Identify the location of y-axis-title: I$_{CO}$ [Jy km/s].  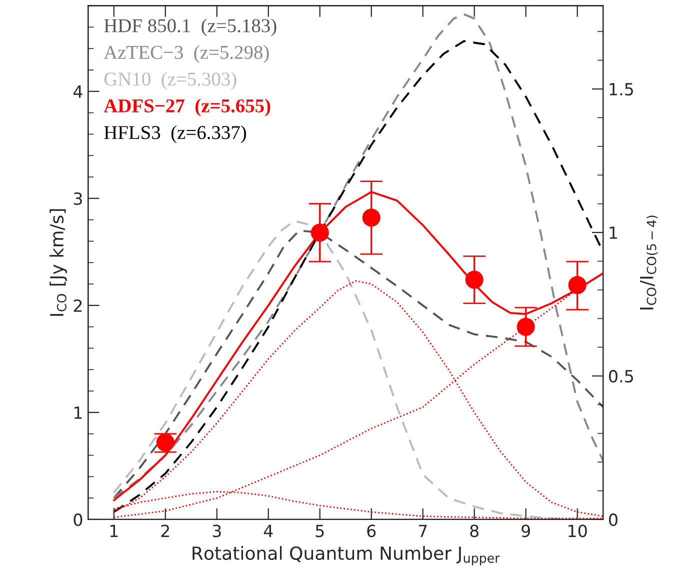
(59, 262).